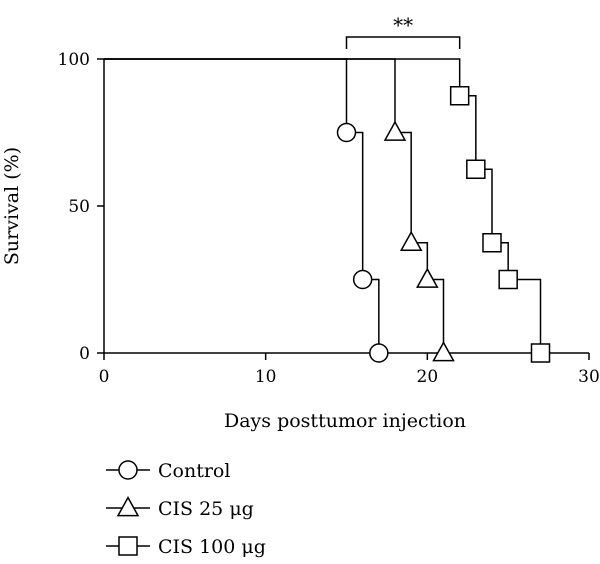 This screenshot has height=564, width=600. I want to click on x-tick-label: 30, so click(589, 377).